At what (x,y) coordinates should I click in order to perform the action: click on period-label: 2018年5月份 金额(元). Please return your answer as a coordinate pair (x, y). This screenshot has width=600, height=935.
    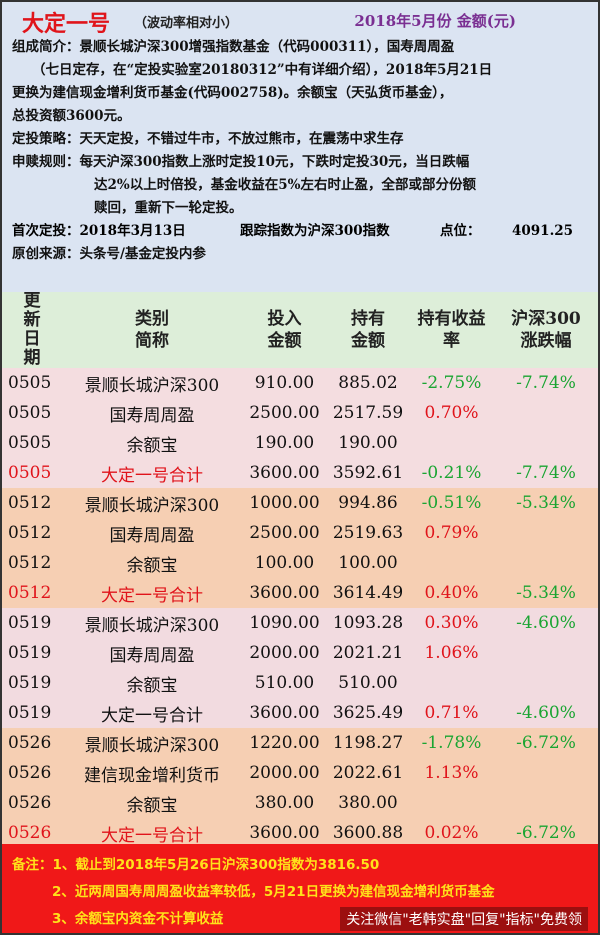
    Looking at the image, I should click on (435, 21).